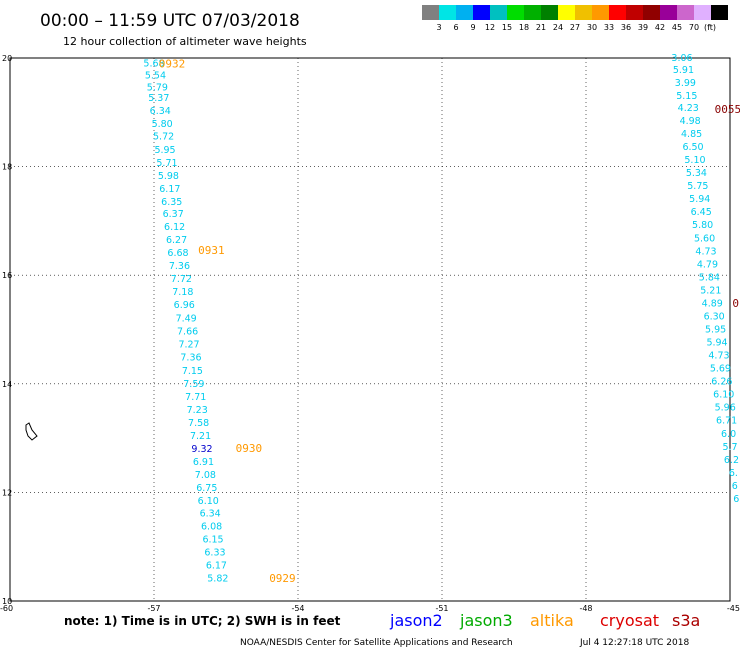  I want to click on wave-height-value: 5.82, so click(217, 579).